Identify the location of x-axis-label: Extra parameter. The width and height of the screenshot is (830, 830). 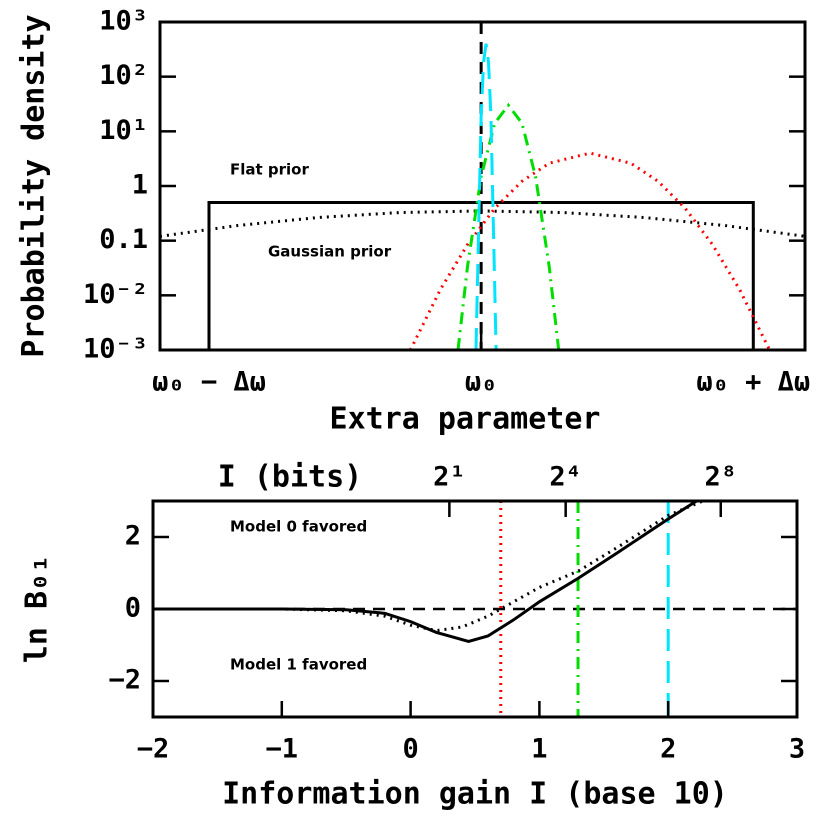
(465, 419).